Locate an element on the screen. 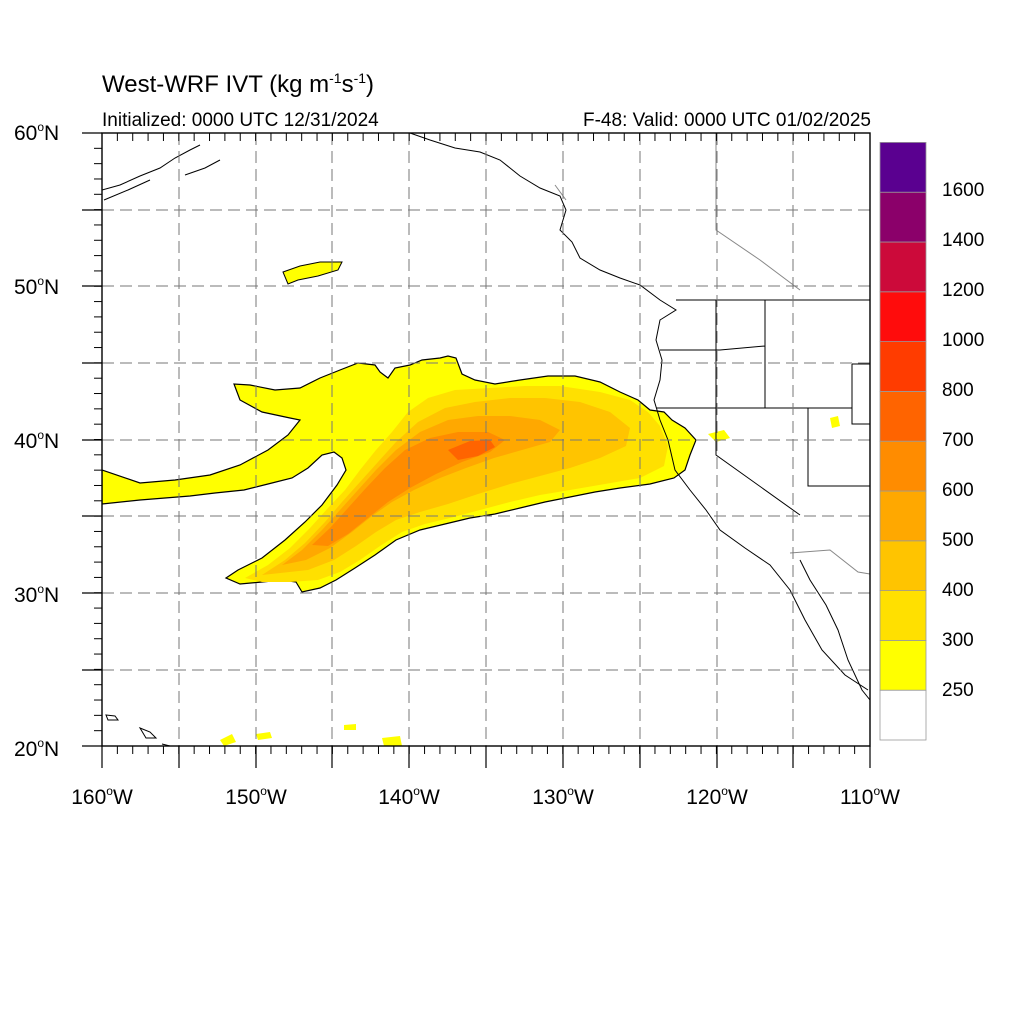 This screenshot has height=1024, width=1024. ivt-600-region is located at coordinates (408, 489).